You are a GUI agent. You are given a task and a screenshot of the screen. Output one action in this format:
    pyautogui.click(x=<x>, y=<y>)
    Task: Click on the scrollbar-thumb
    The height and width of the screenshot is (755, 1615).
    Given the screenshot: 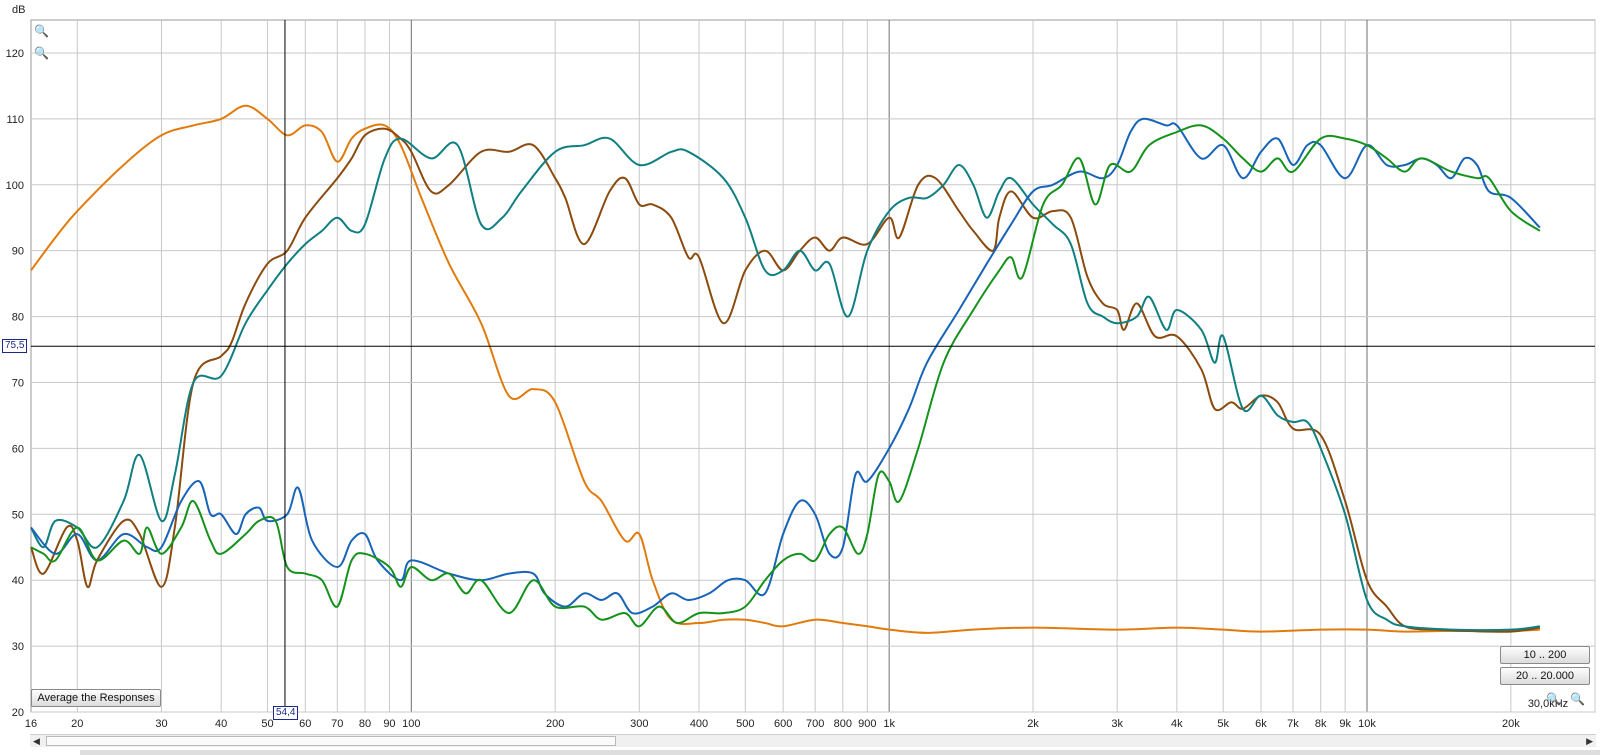 What is the action you would take?
    pyautogui.click(x=331, y=741)
    